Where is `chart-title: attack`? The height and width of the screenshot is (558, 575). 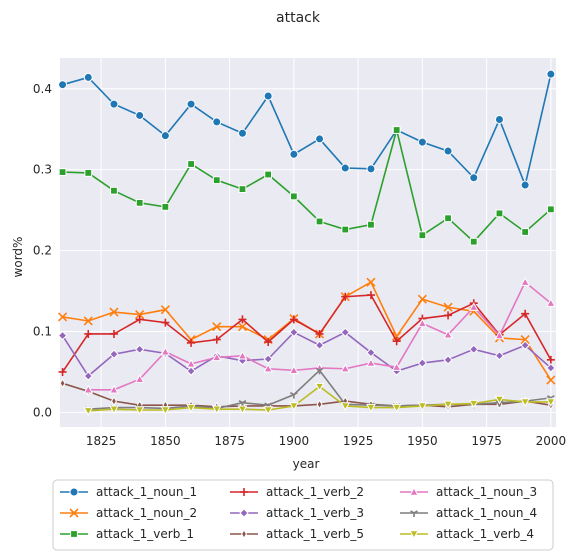 chart-title: attack is located at coordinates (298, 18).